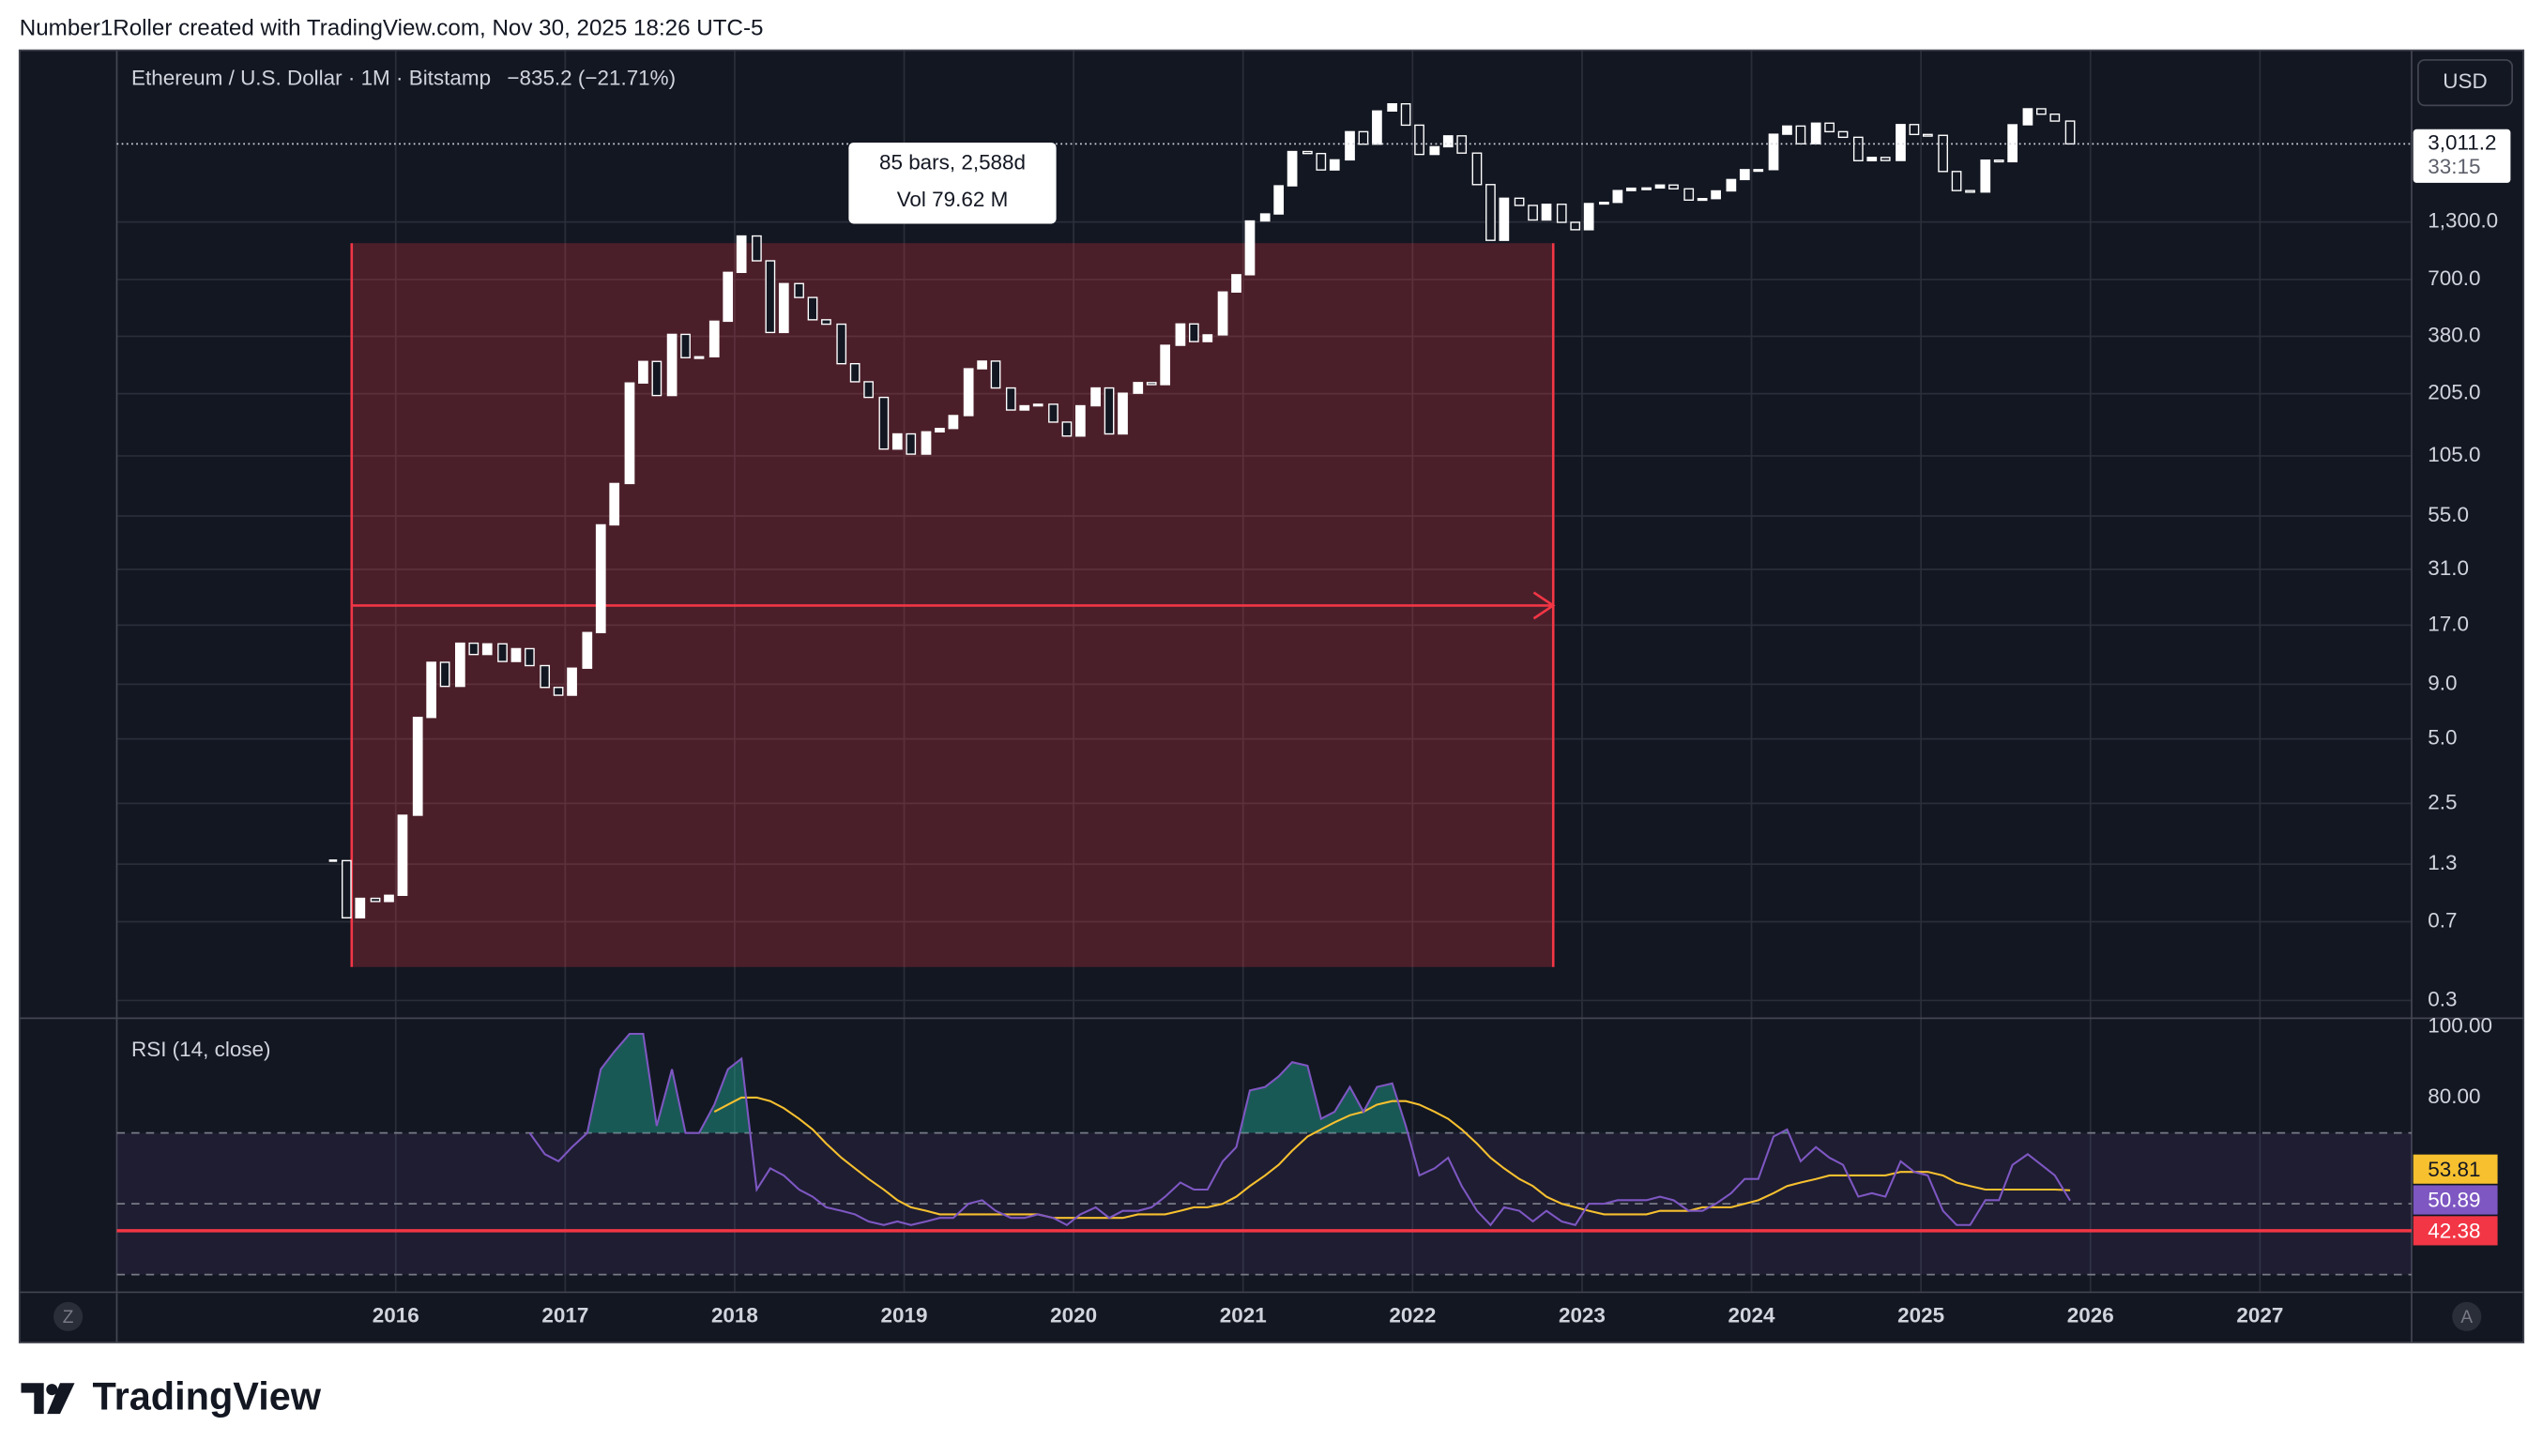 Image resolution: width=2543 pixels, height=1456 pixels. I want to click on y-tick-label: 105.0, so click(2454, 454).